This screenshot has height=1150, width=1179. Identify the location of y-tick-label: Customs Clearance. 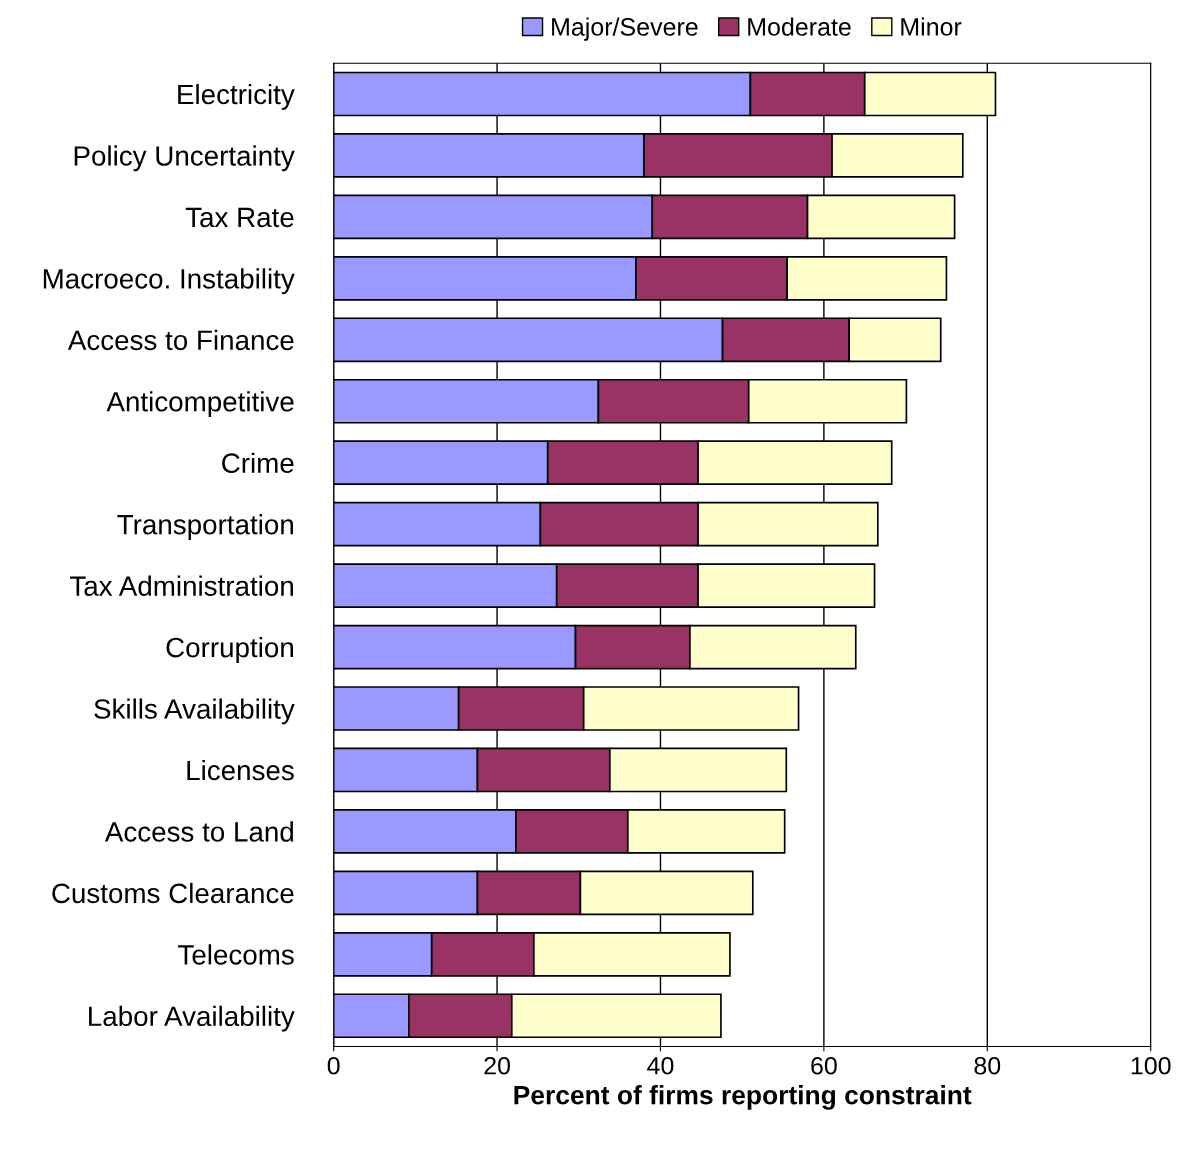
(173, 893).